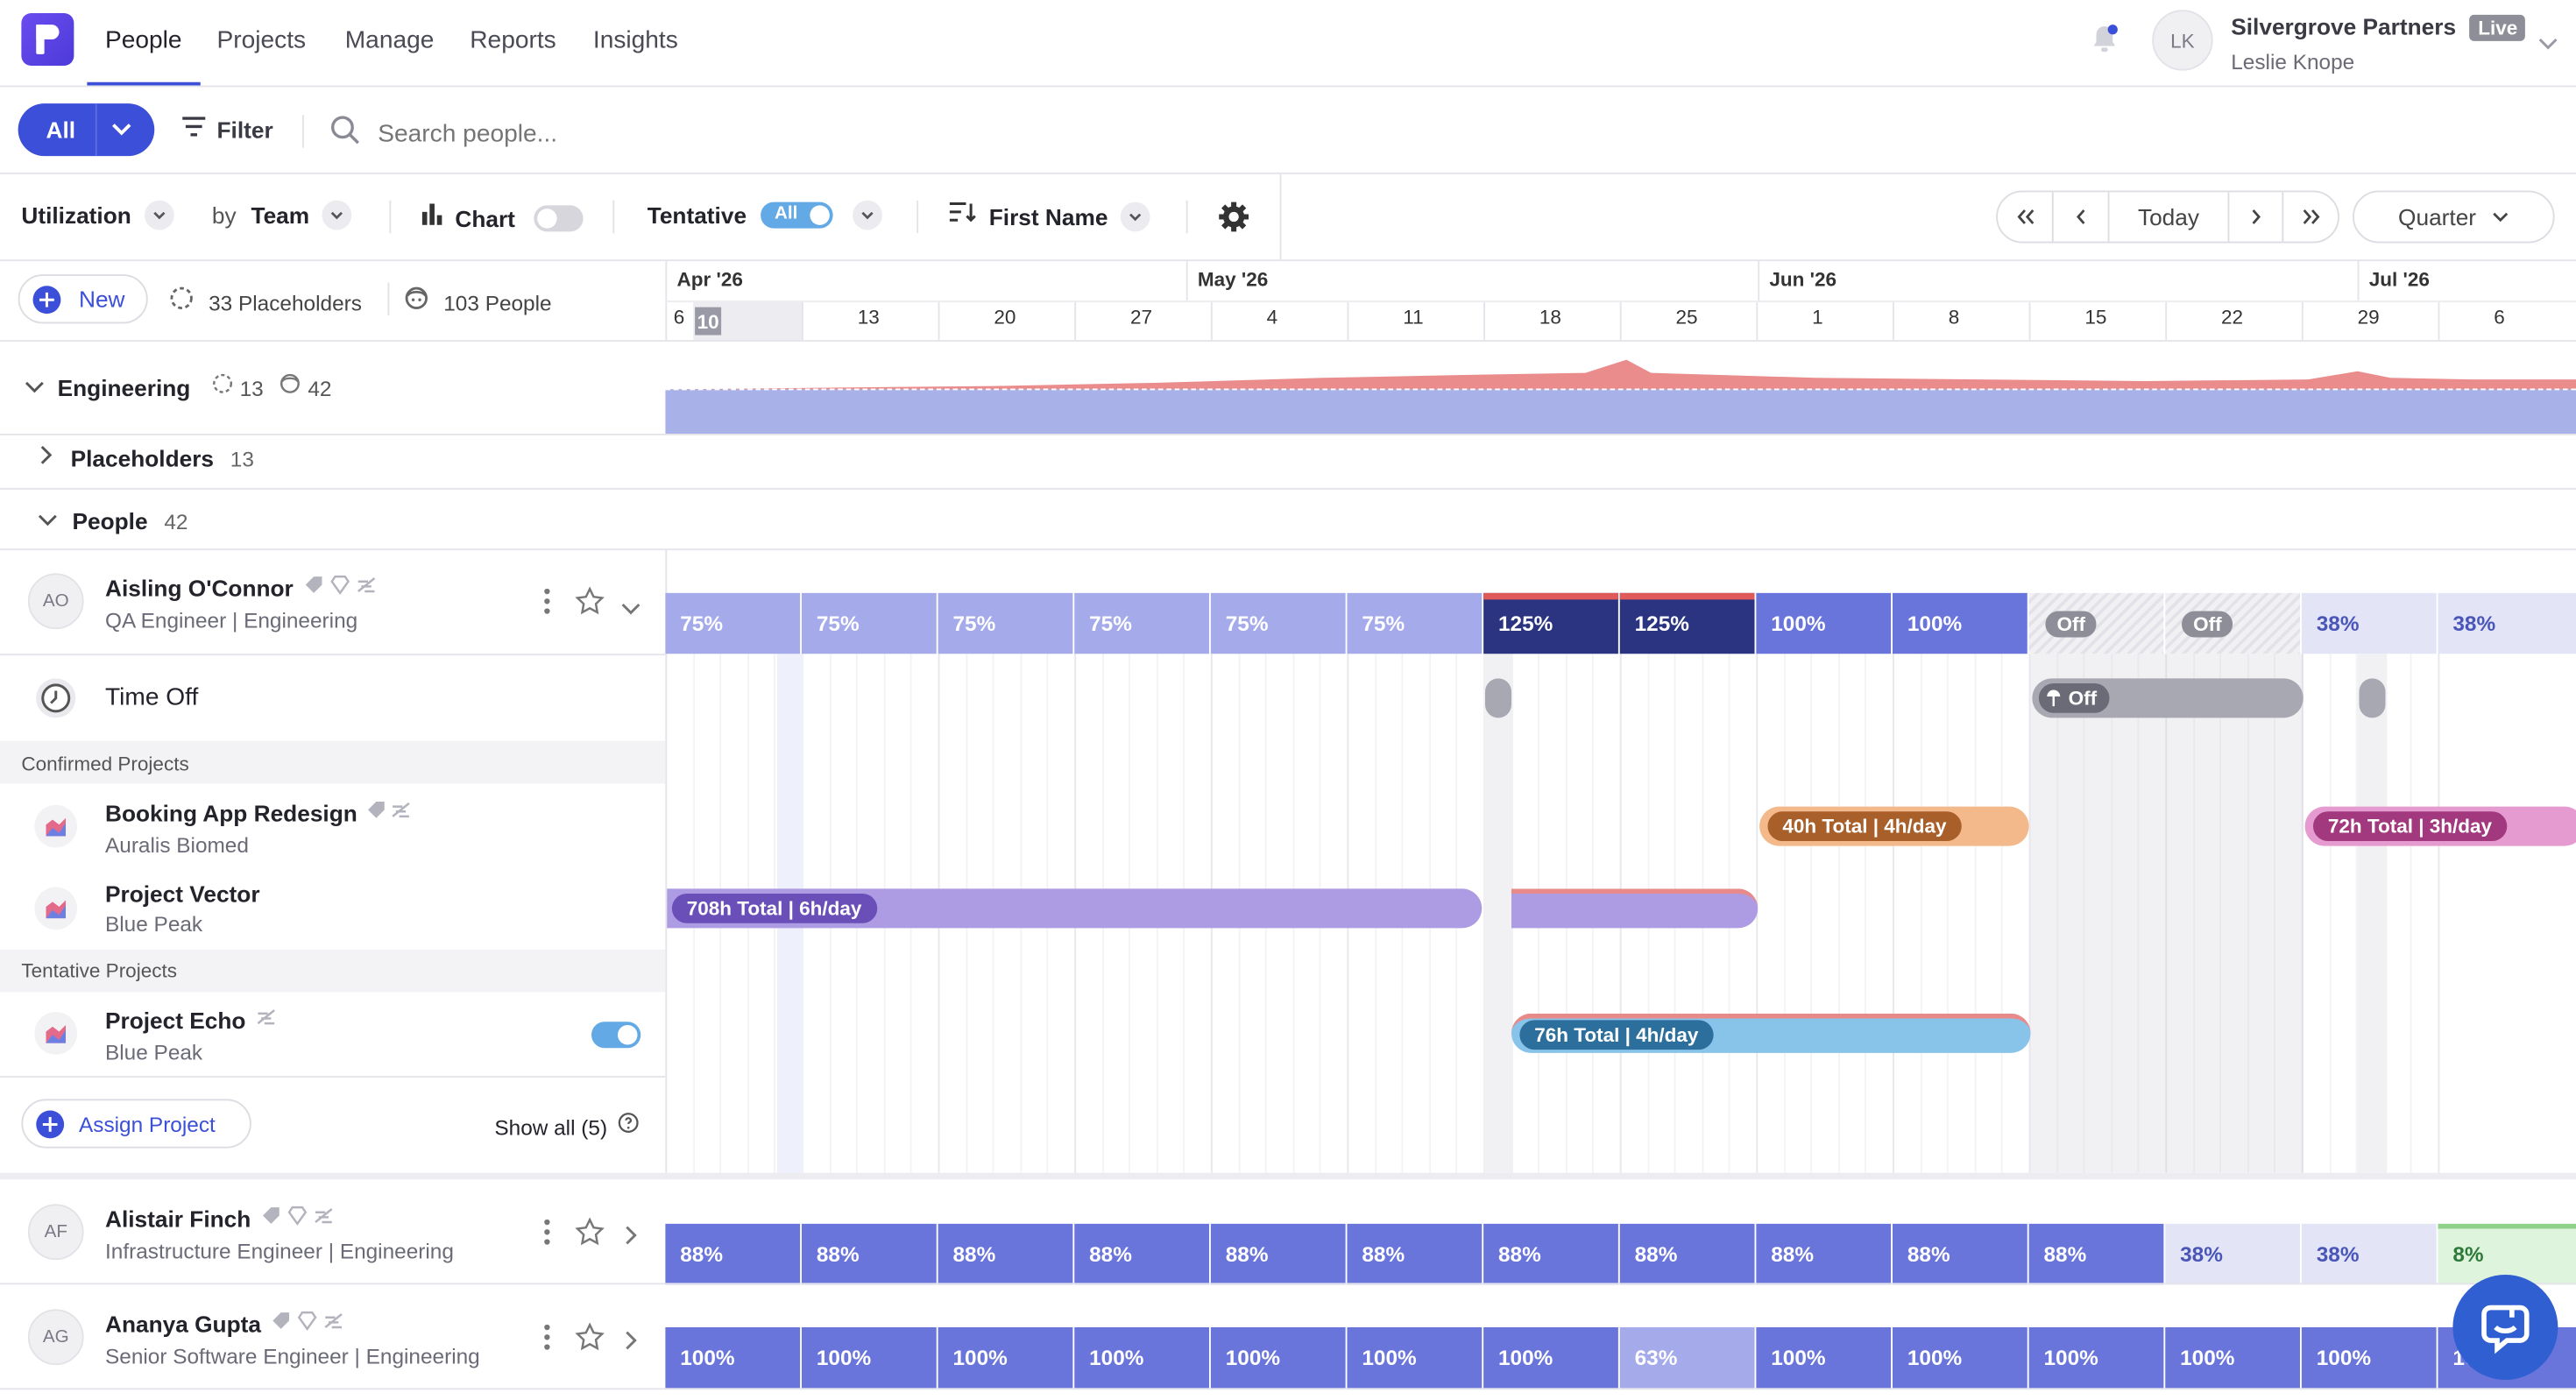 The image size is (2576, 1400). Describe the element at coordinates (1771, 1033) in the screenshot. I see `assignment-bar: 76h Total | 4h/day` at that location.